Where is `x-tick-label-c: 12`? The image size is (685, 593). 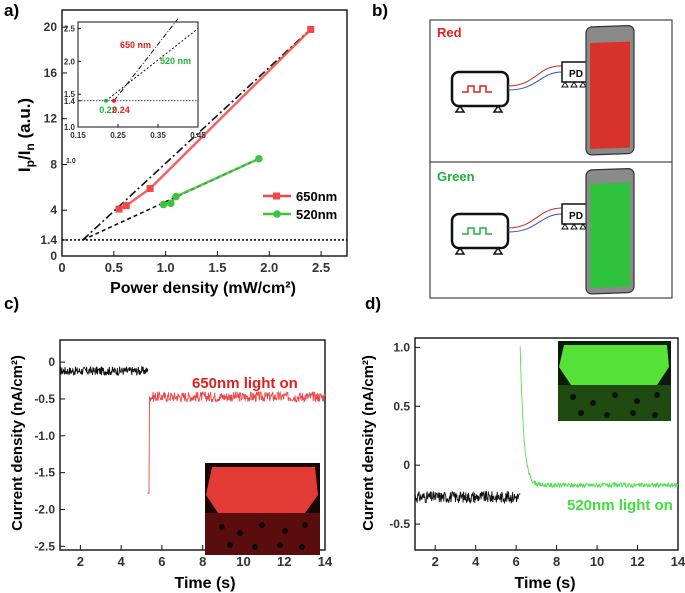 x-tick-label-c: 12 is located at coordinates (284, 561).